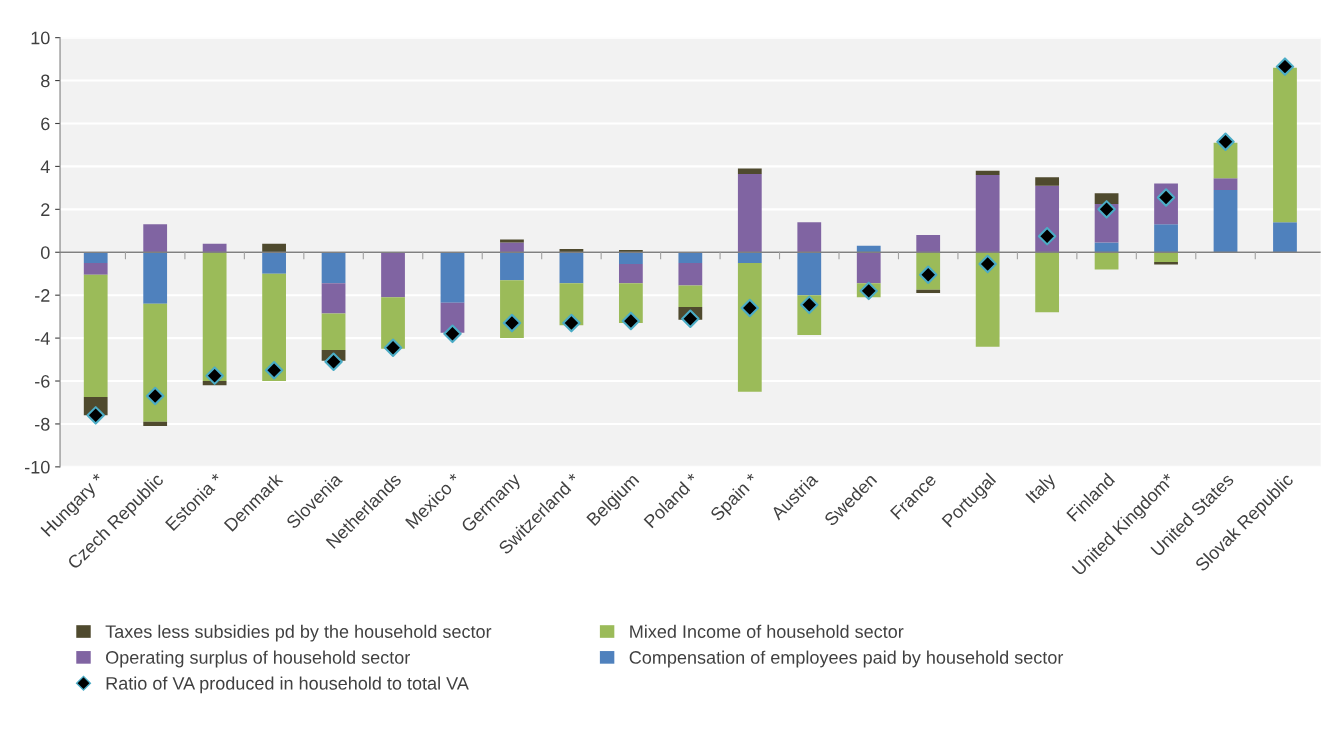  I want to click on legend-label: Operating surplus of household sector, so click(258, 659).